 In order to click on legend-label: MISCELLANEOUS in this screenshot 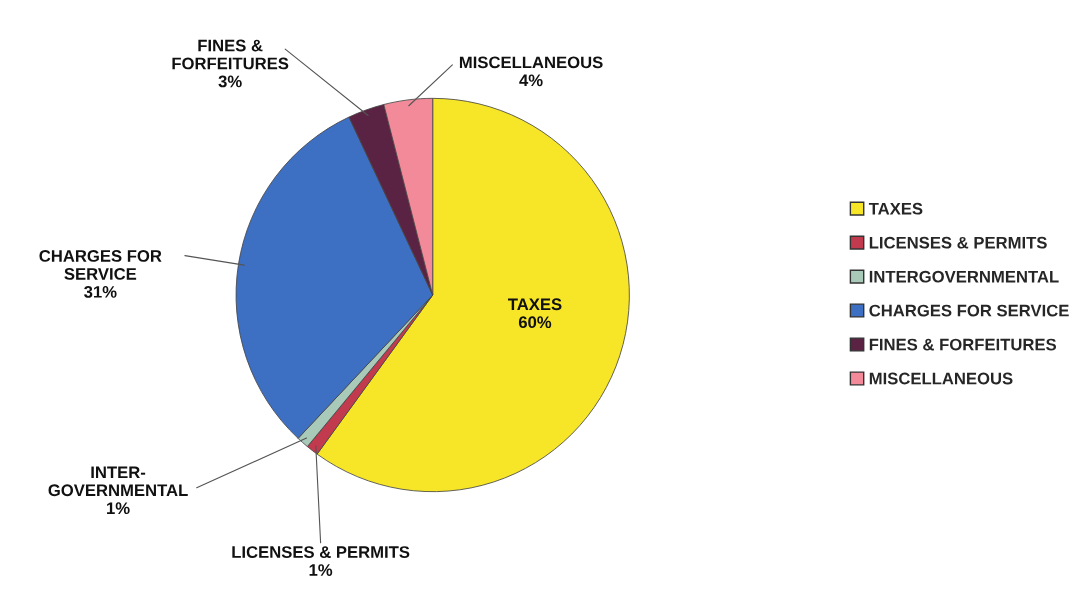, I will do `click(941, 378)`.